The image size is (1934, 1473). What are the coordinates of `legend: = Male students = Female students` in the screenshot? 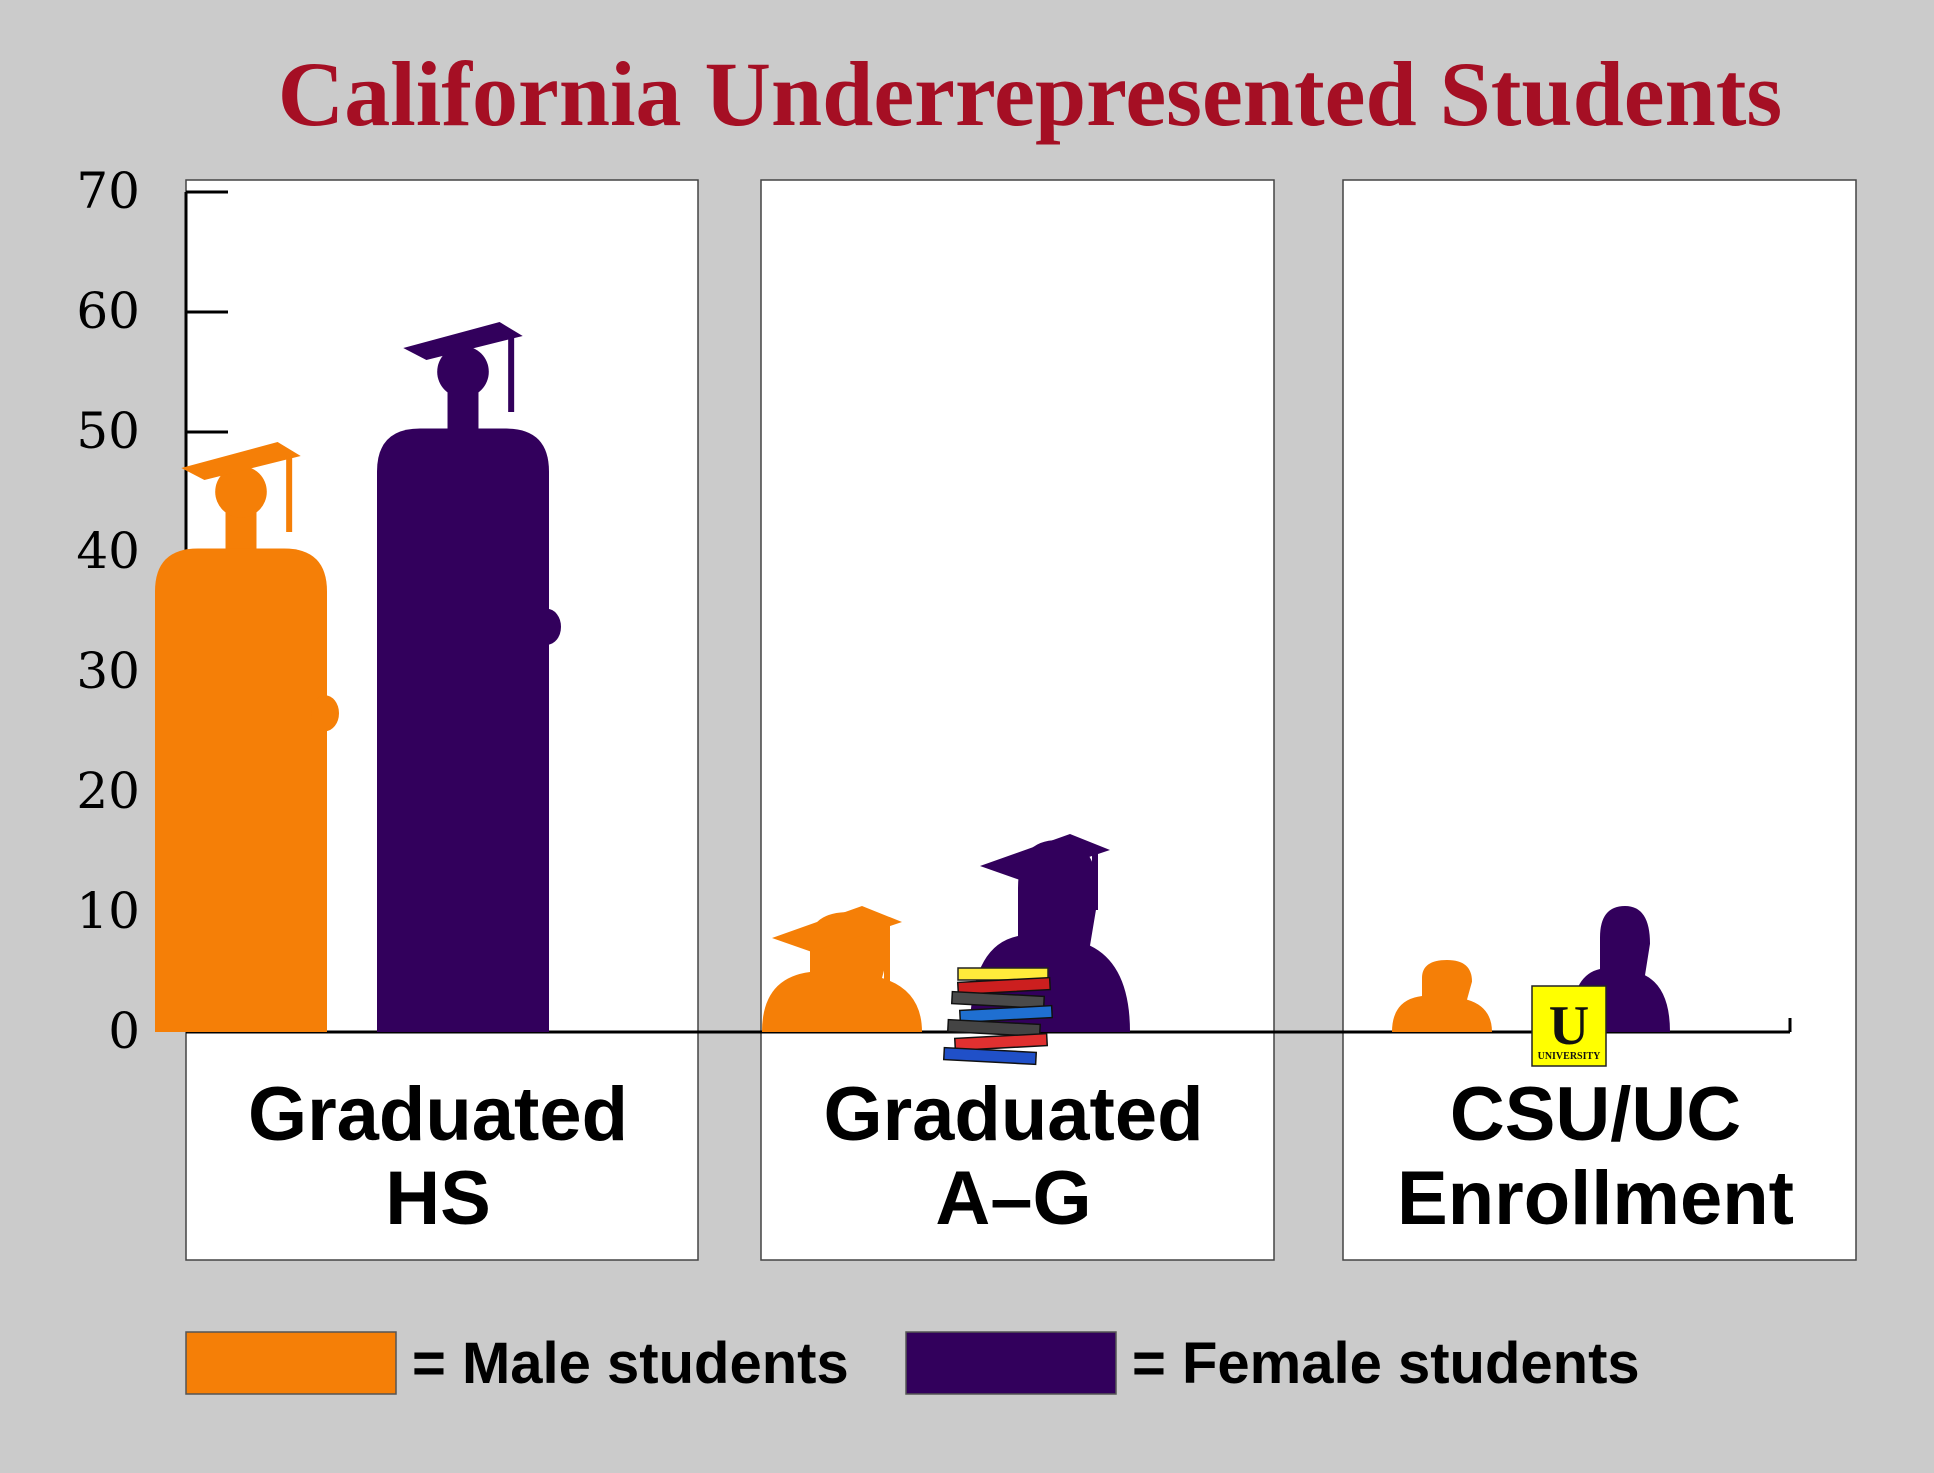 It's located at (912, 1363).